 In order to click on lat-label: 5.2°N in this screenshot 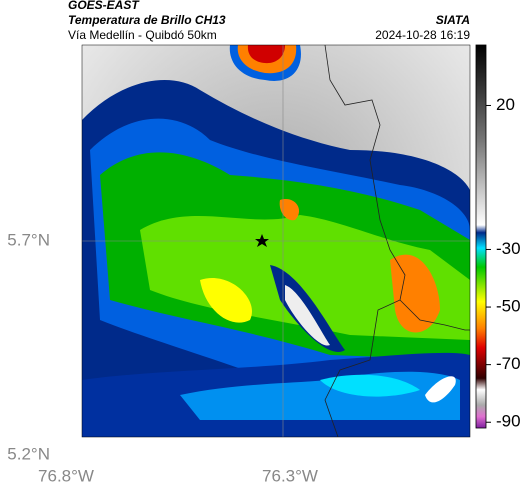, I will do `click(28, 453)`.